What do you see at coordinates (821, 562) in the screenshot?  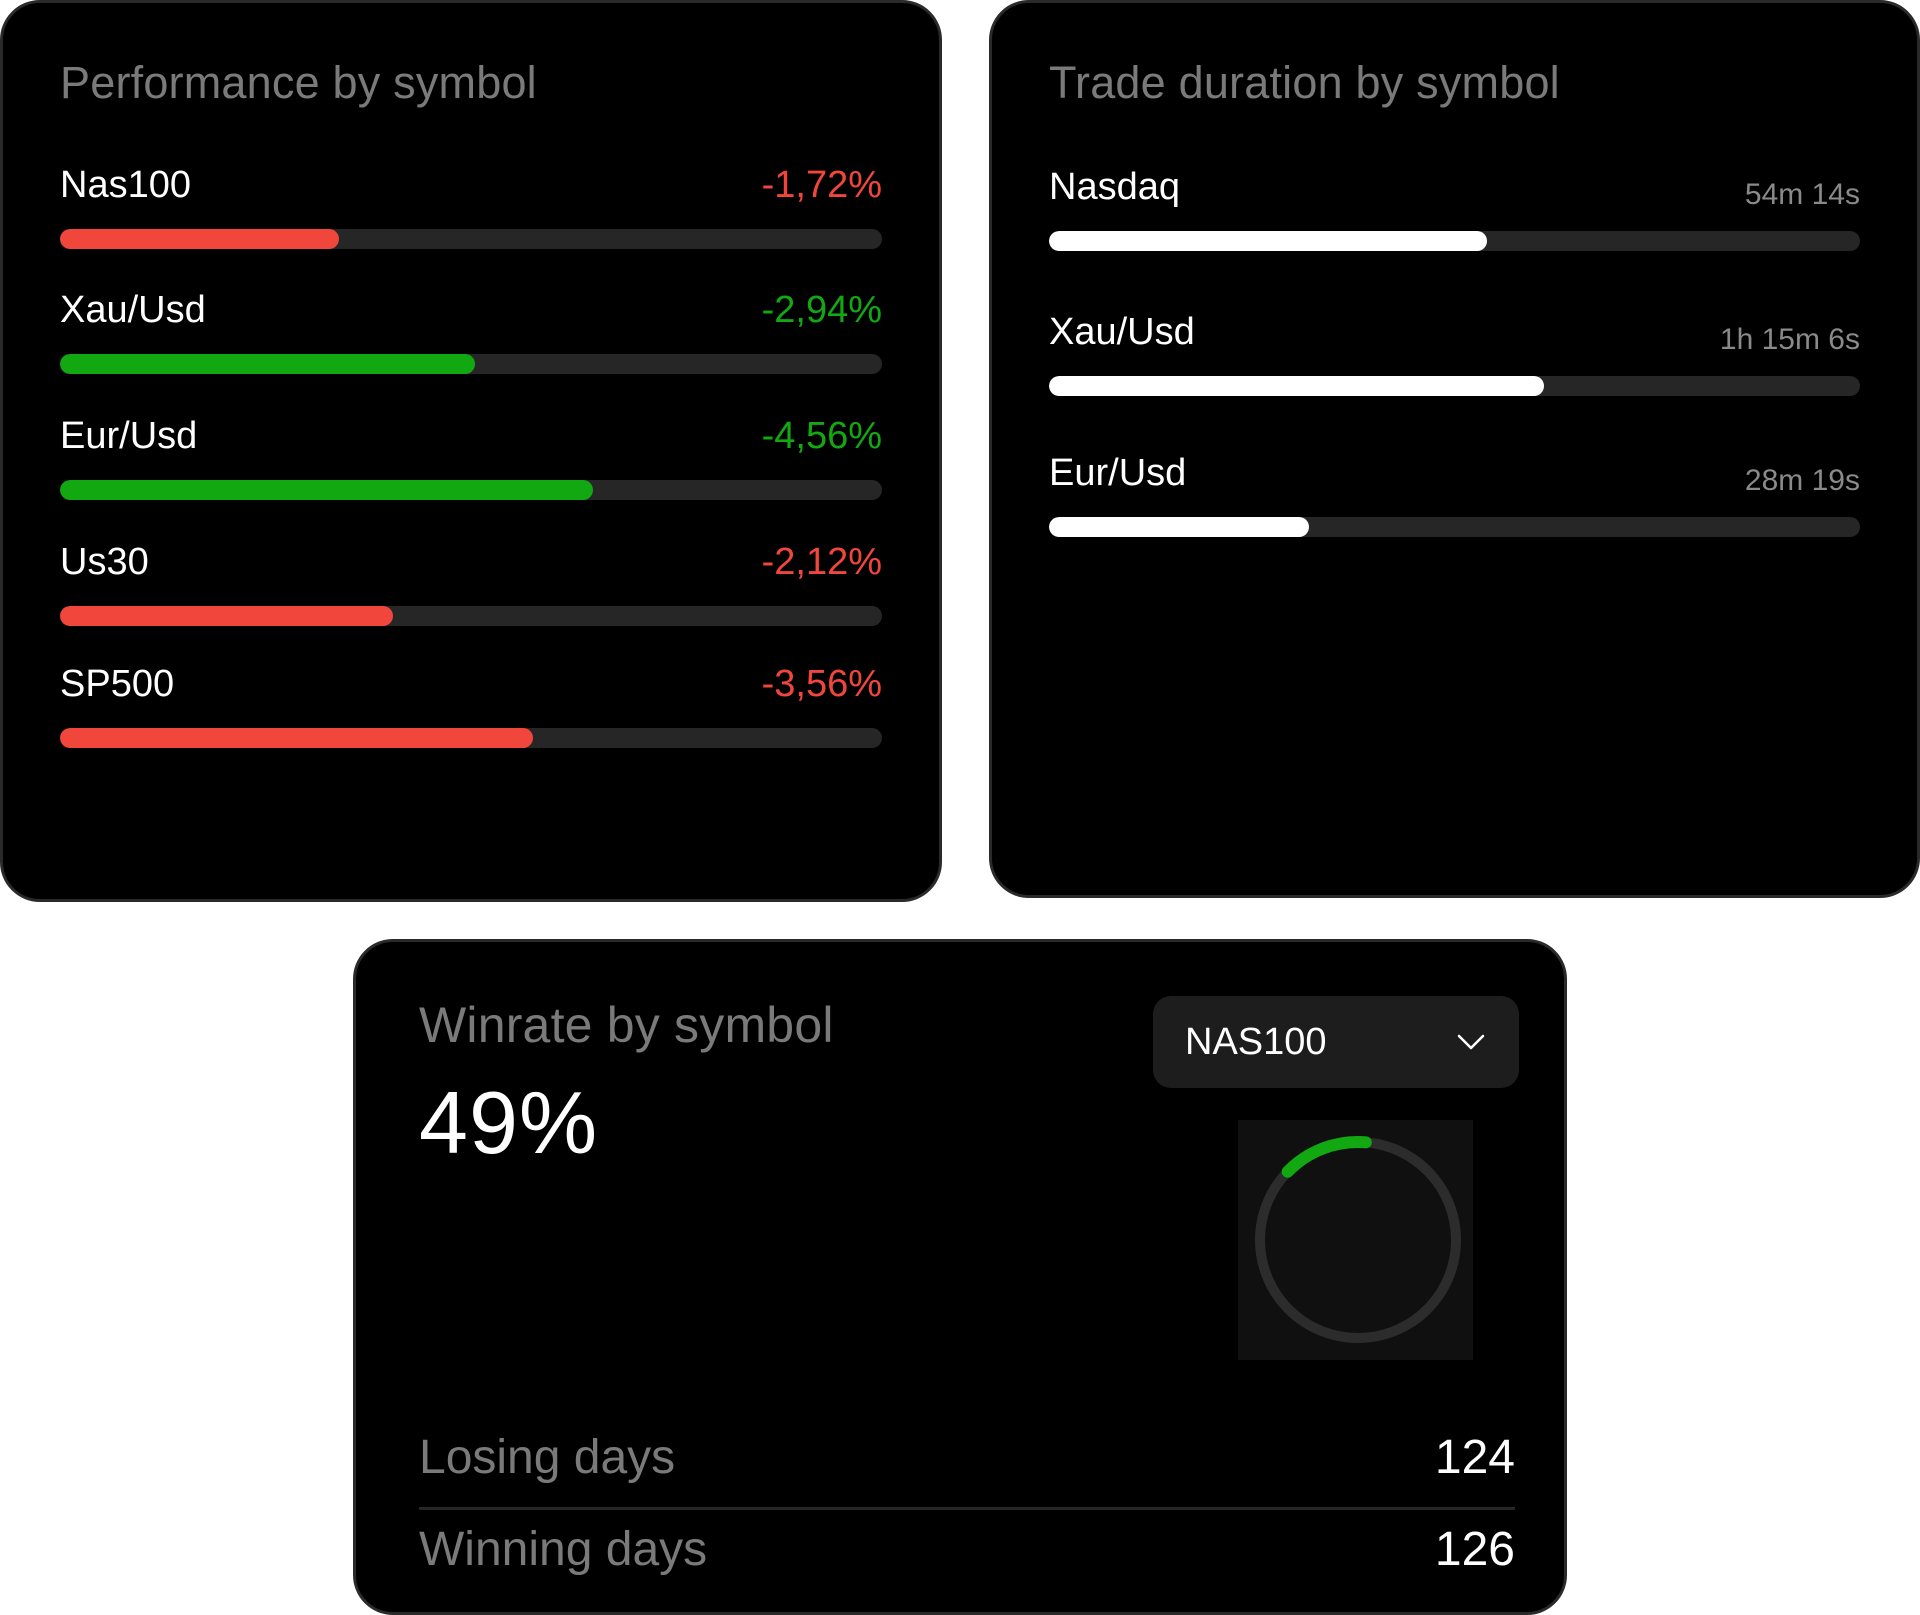 I see `performance-value: -2,12%` at bounding box center [821, 562].